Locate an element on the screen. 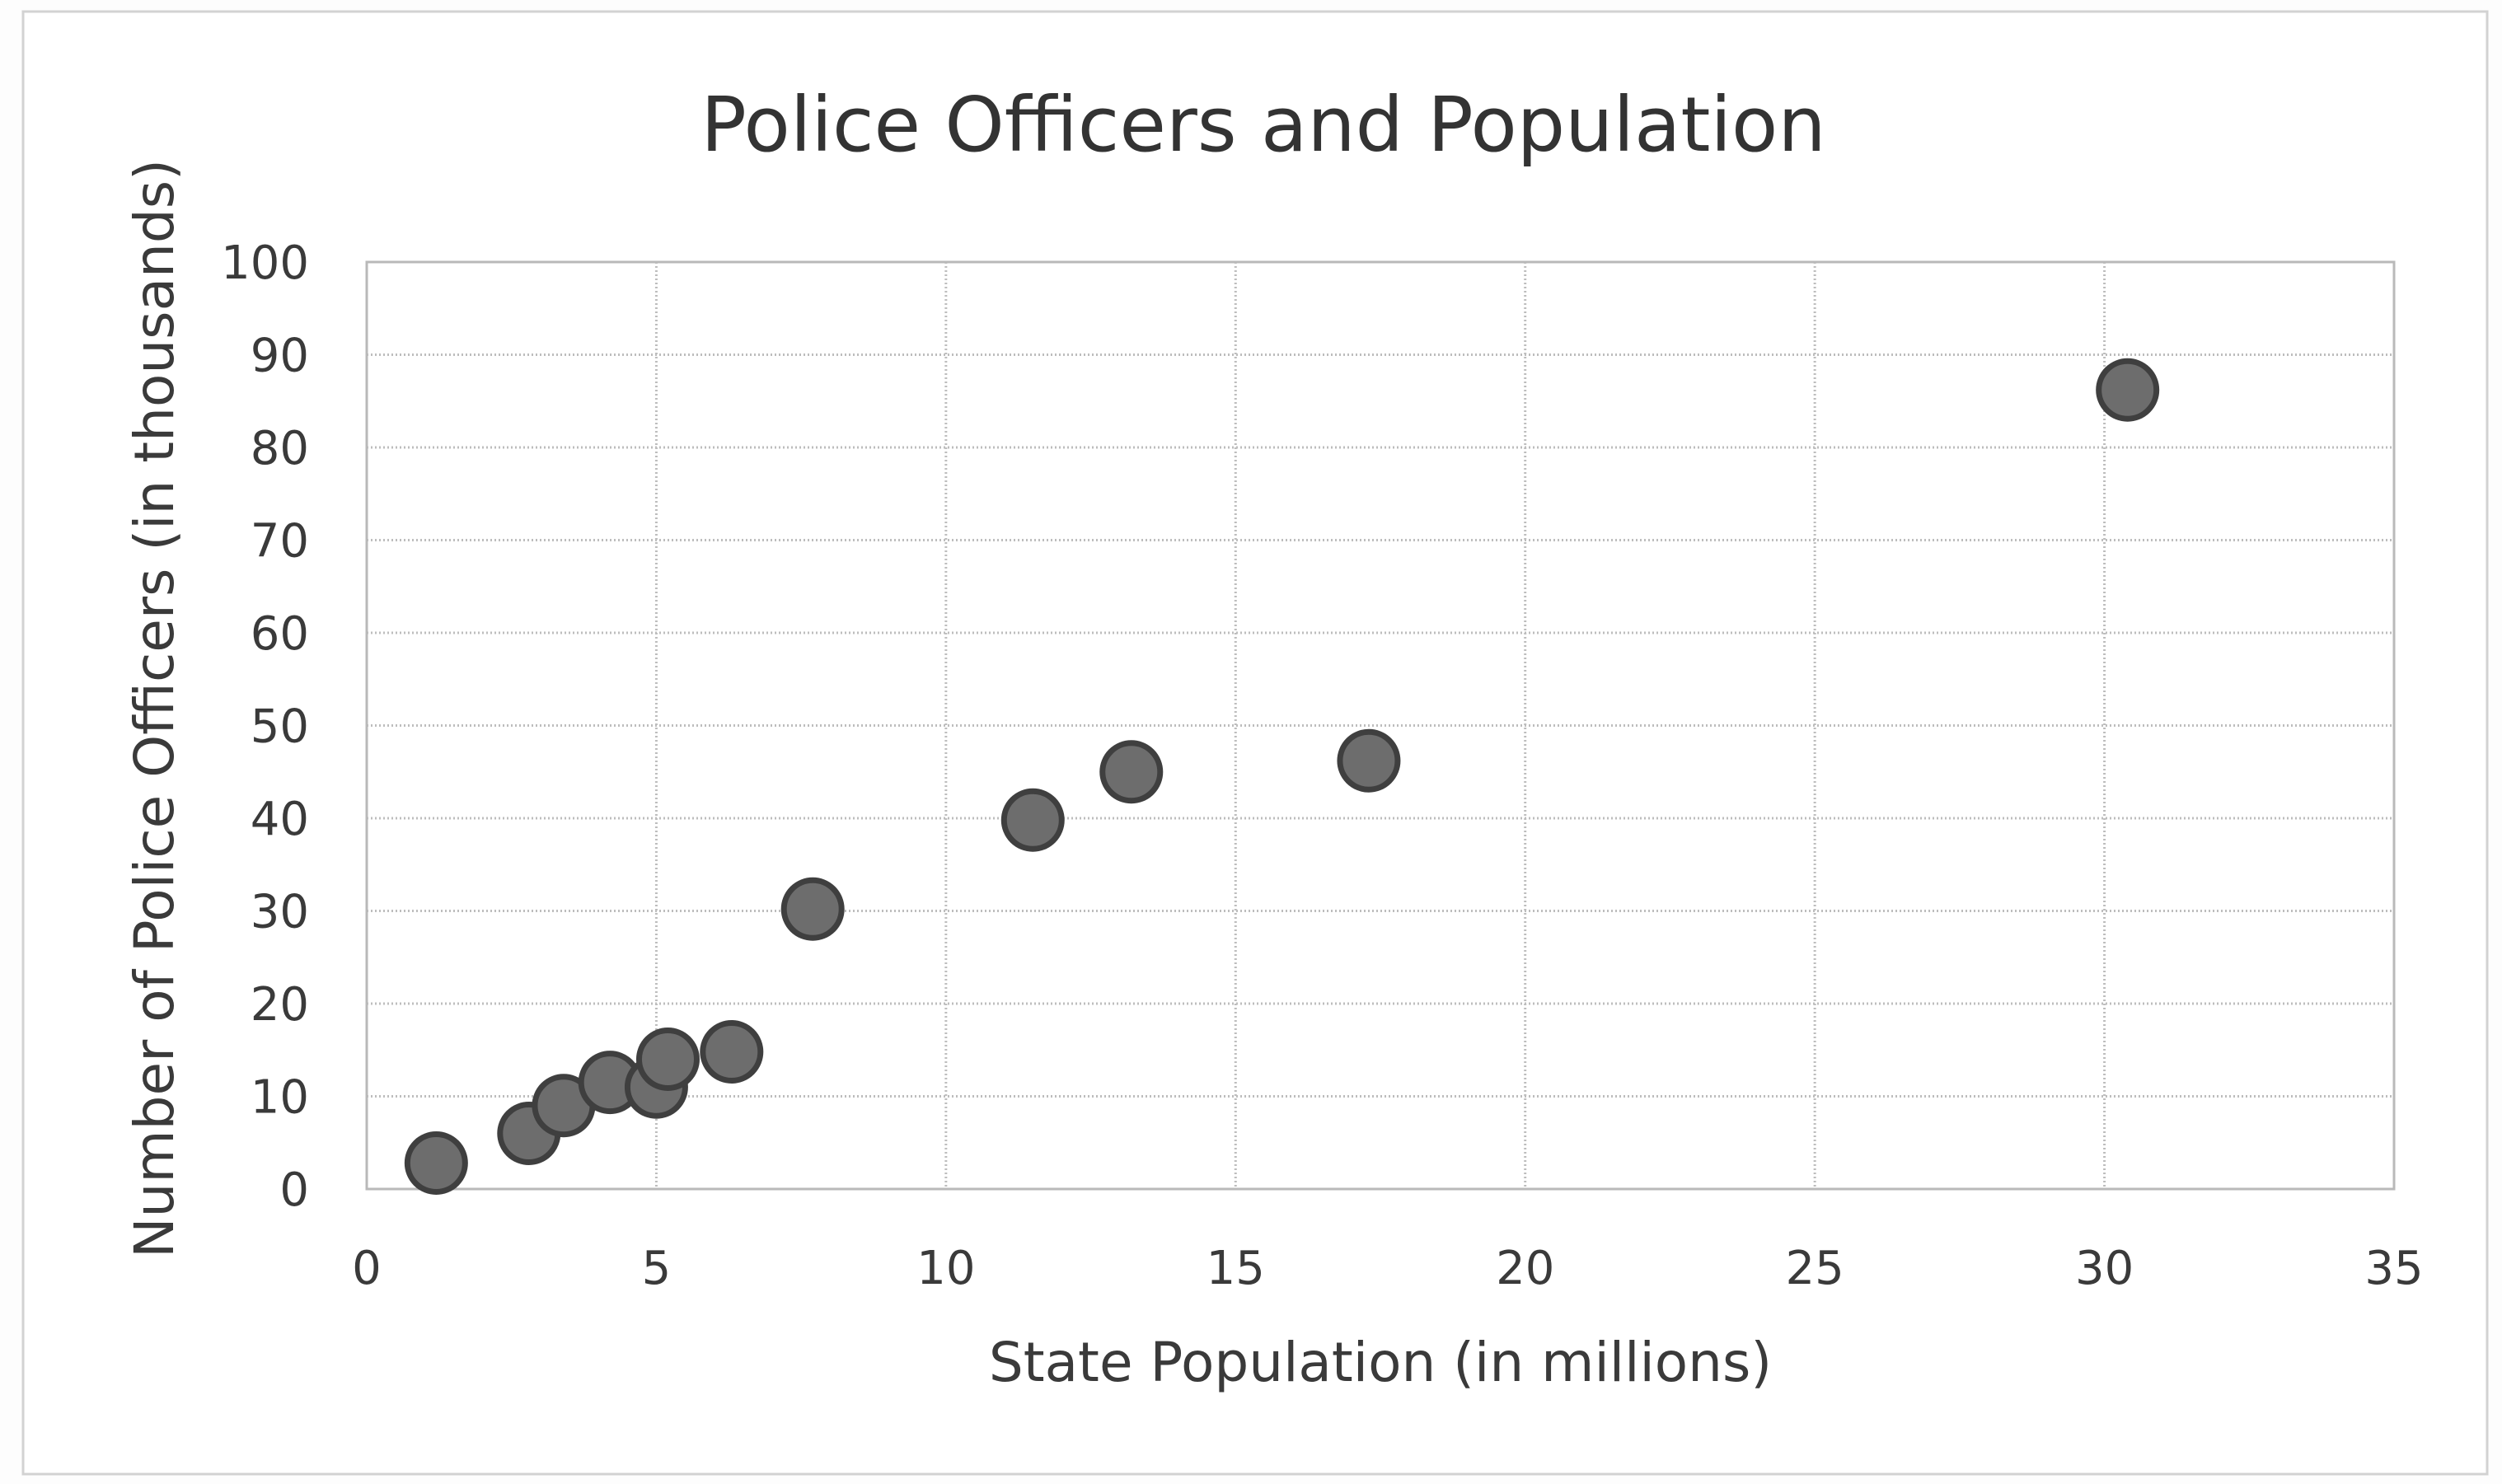 The height and width of the screenshot is (1484, 2502). y-tick-label: 80 is located at coordinates (280, 448).